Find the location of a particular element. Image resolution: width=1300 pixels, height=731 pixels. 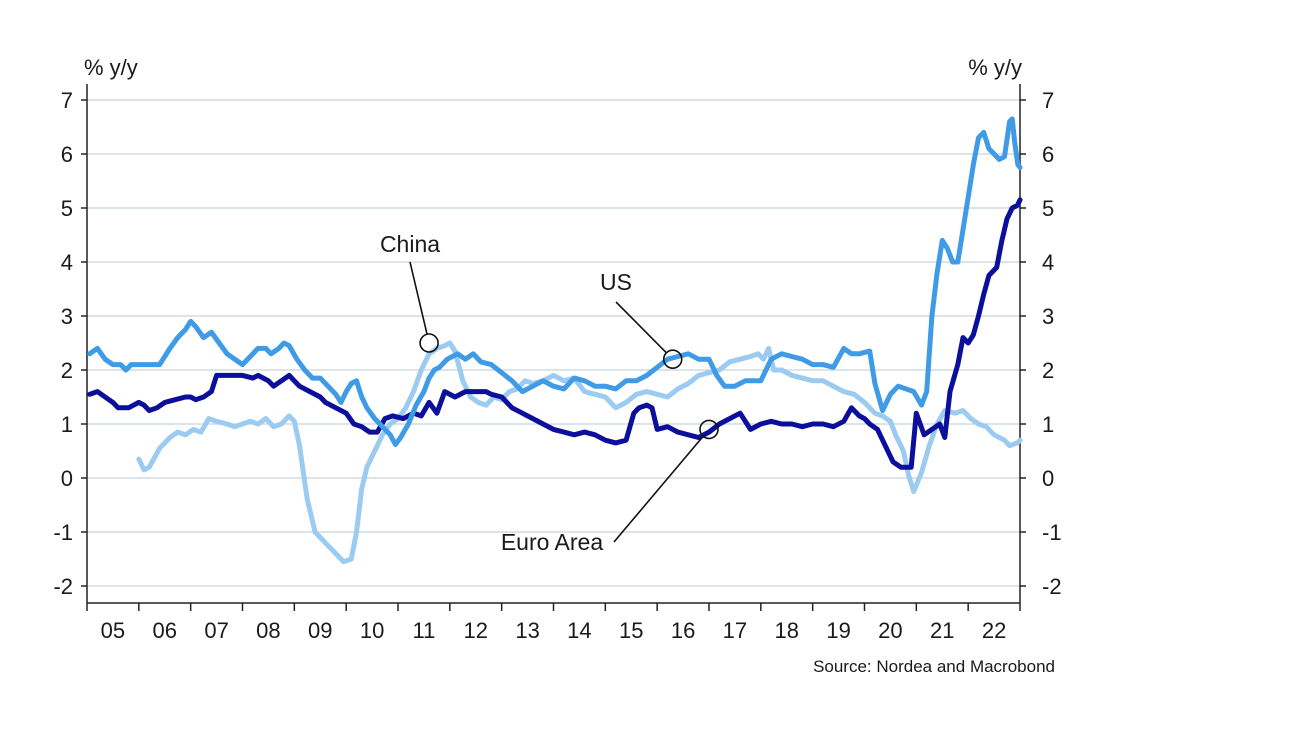

y-axis-left-ticks: 7 6 5 4 3 2 1 0 -1 -2 is located at coordinates (63, 343).